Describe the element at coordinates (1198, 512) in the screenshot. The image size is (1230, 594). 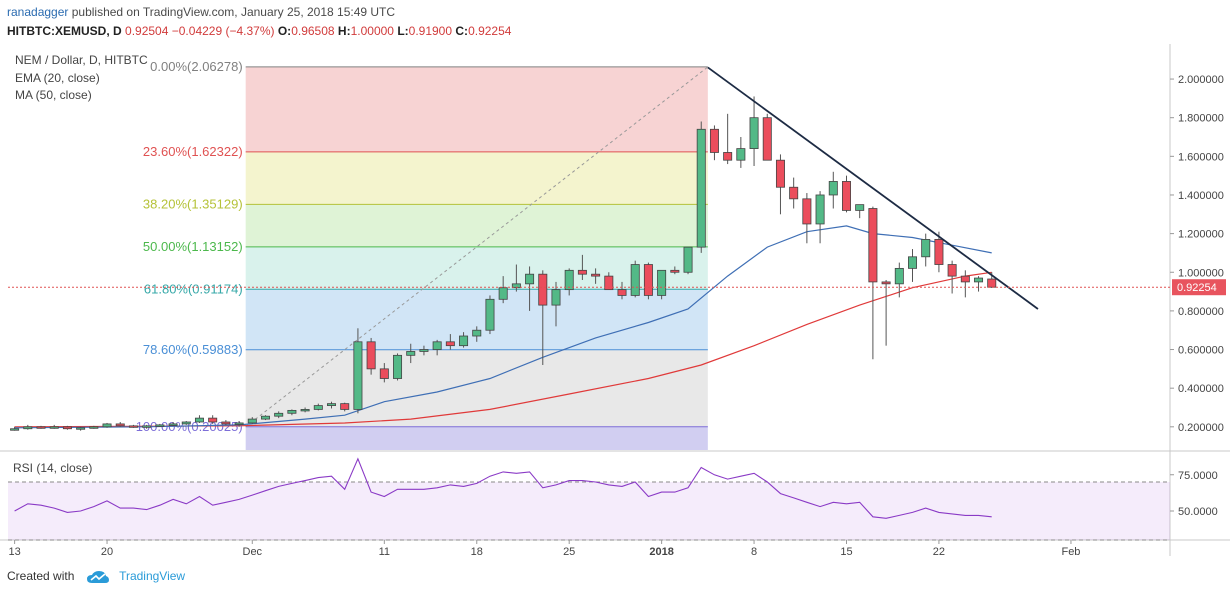
I see `rsi-tick-label: 50.0000` at that location.